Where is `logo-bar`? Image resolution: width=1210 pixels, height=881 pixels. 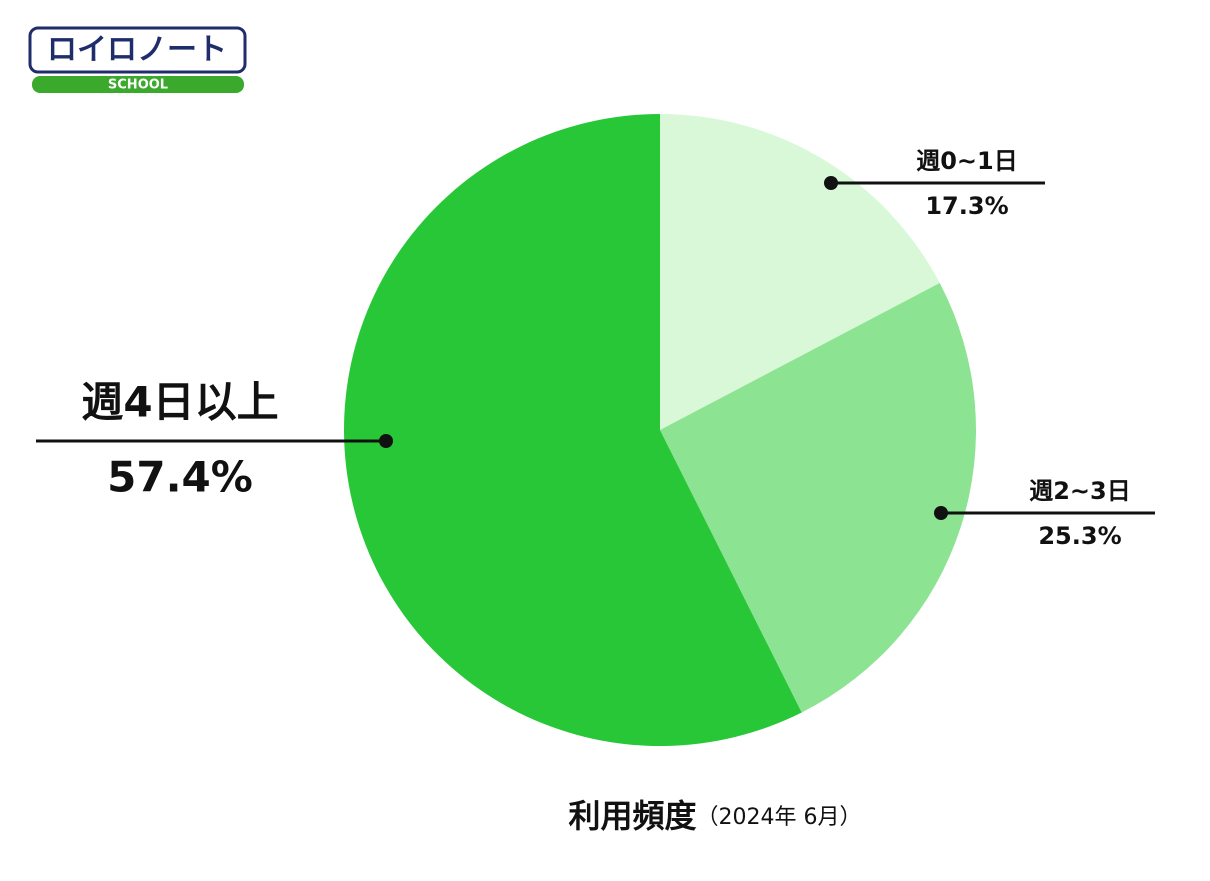
logo-bar is located at coordinates (138, 84).